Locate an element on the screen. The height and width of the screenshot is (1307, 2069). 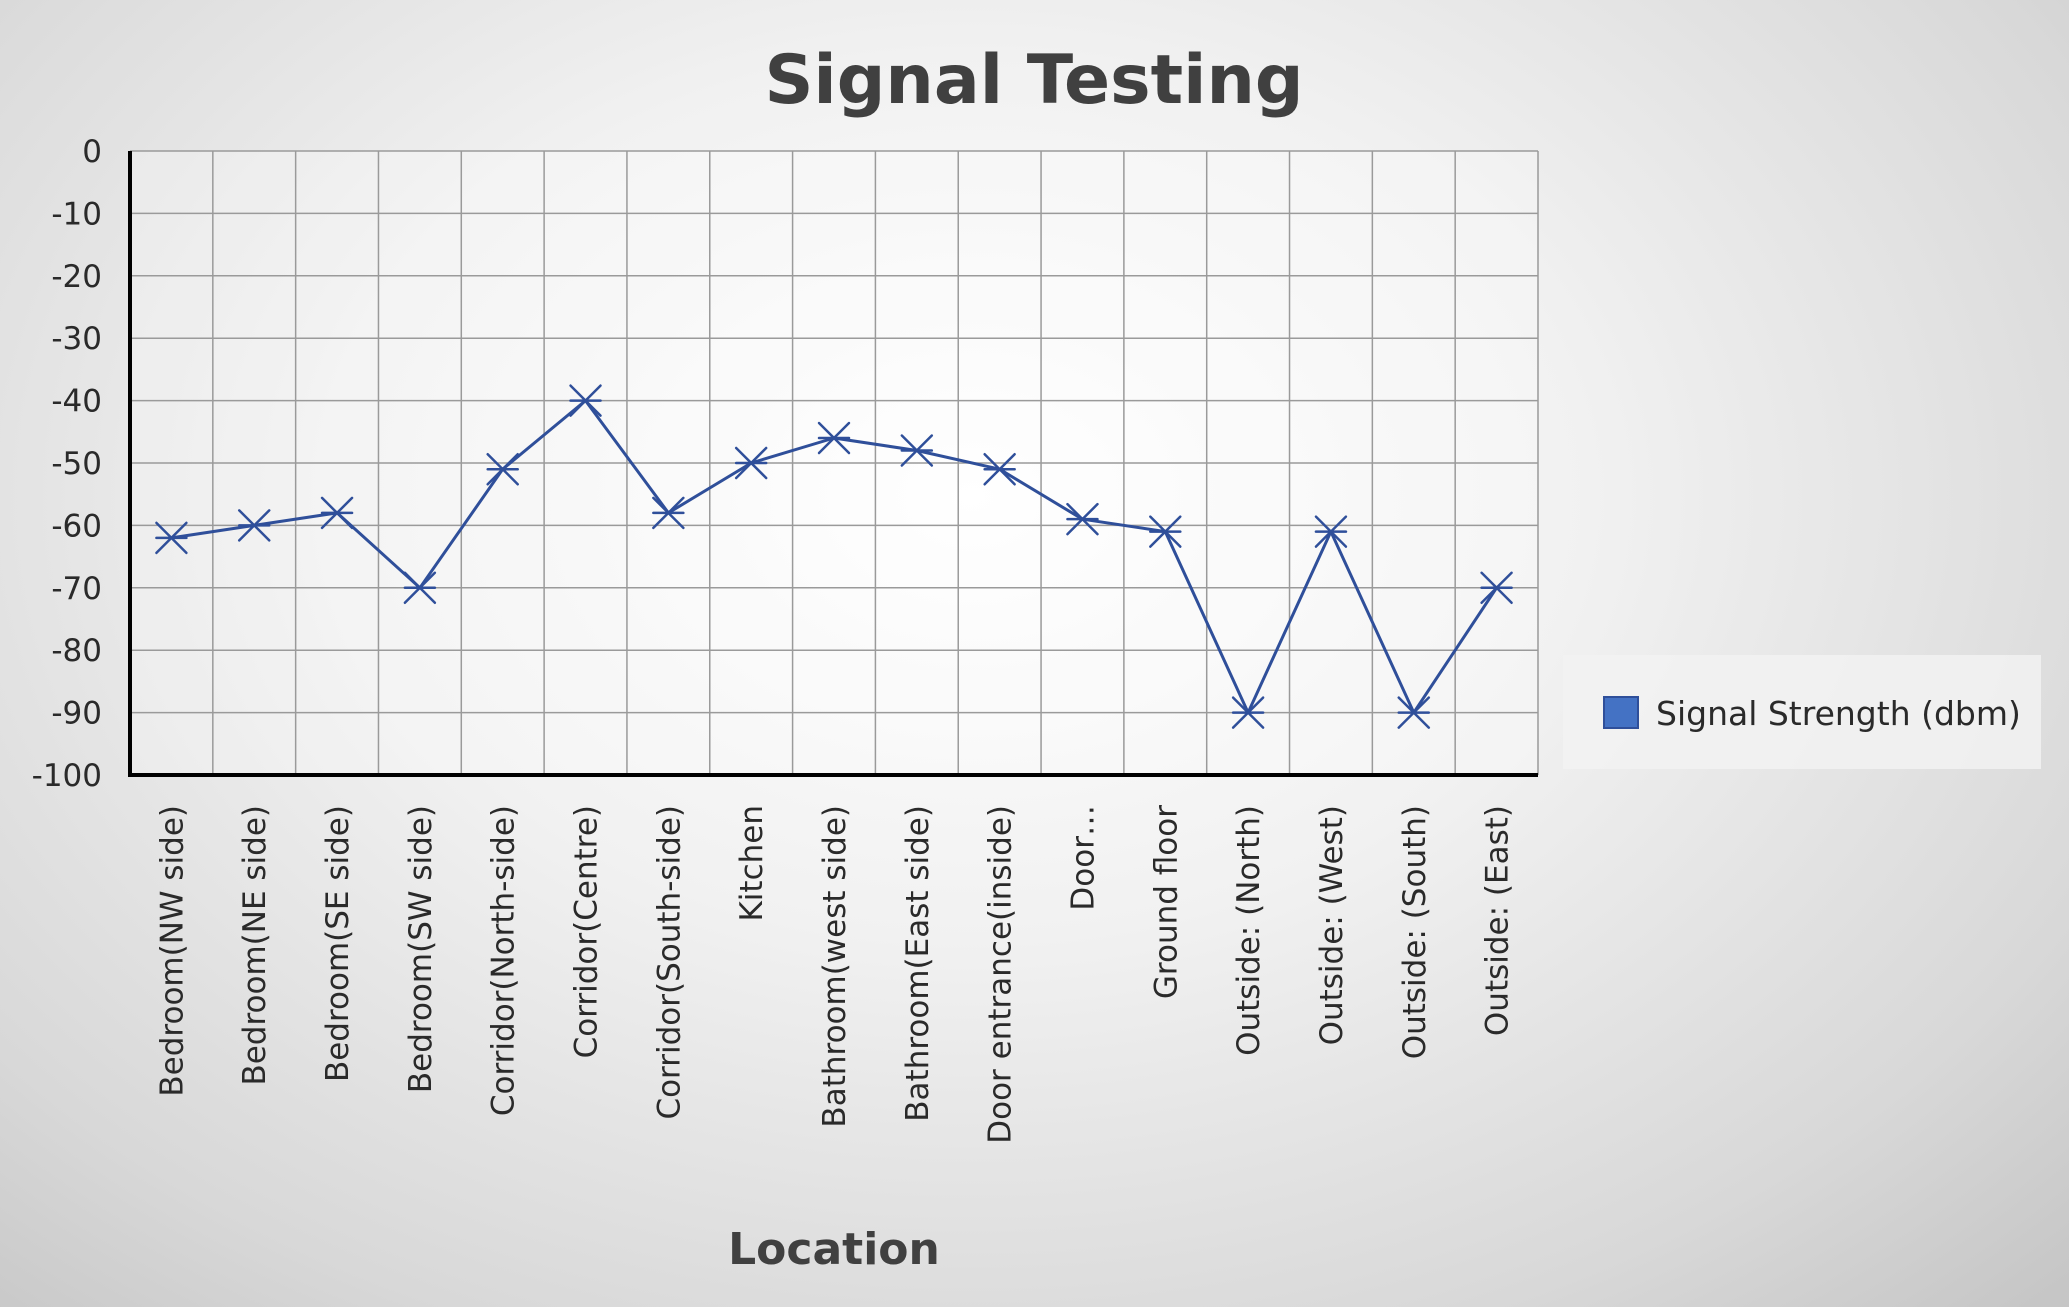
legend: Signal Strength (dbm) is located at coordinates (1802, 712).